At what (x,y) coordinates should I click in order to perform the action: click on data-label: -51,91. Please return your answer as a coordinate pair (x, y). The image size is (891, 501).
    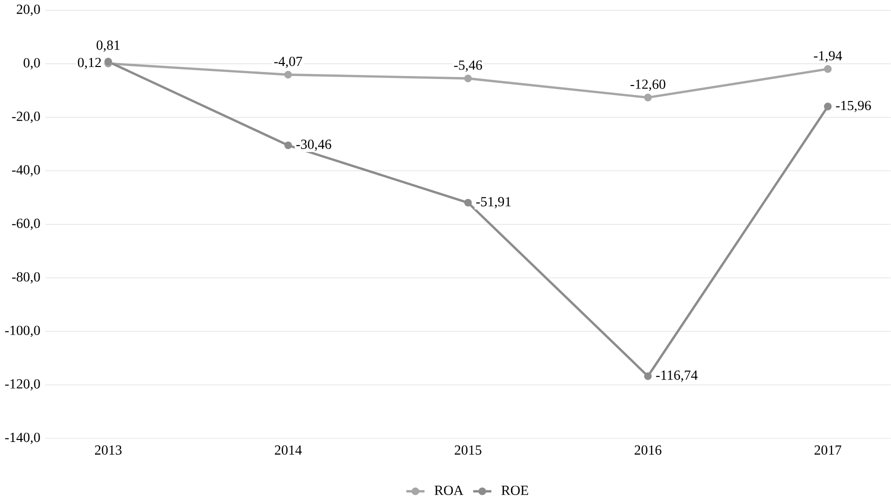
    Looking at the image, I should click on (493, 202).